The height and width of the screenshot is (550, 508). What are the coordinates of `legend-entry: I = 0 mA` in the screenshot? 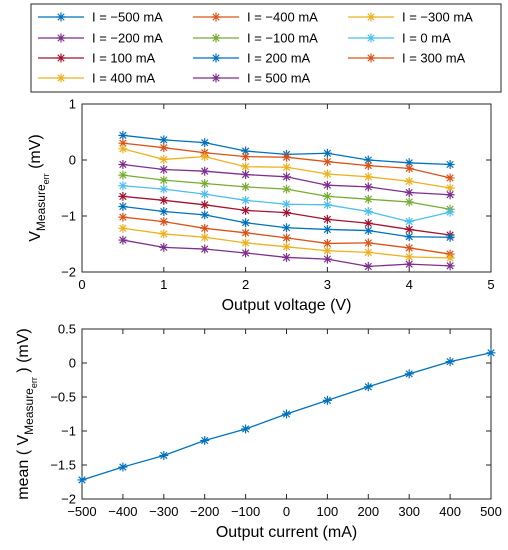 It's located at (426, 38).